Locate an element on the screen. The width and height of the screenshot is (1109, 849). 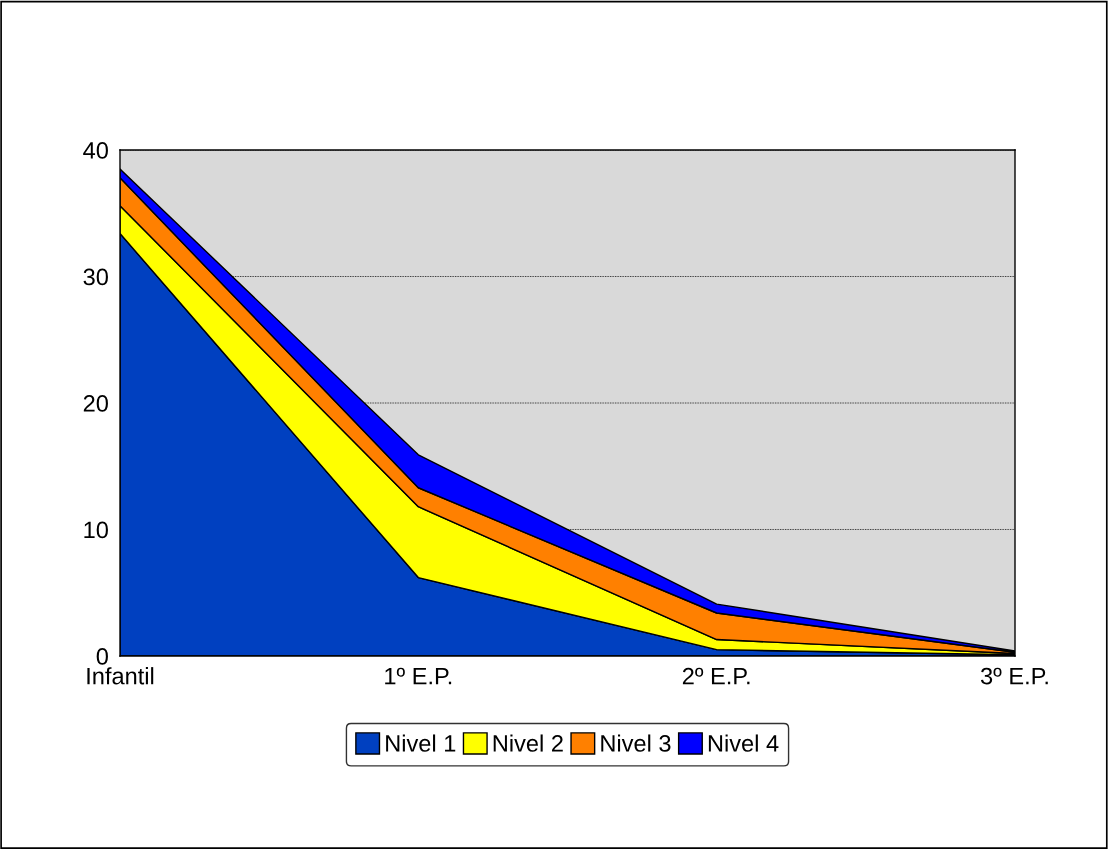
y-tick-label: 40 is located at coordinates (95, 150).